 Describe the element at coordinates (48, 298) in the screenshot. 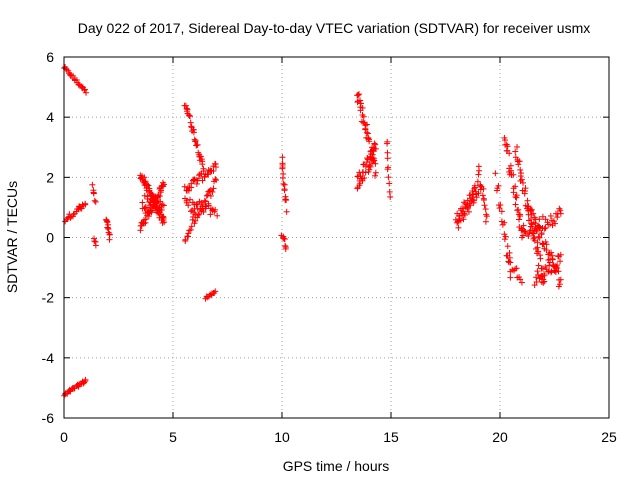

I see `y-tick-label: -2` at that location.